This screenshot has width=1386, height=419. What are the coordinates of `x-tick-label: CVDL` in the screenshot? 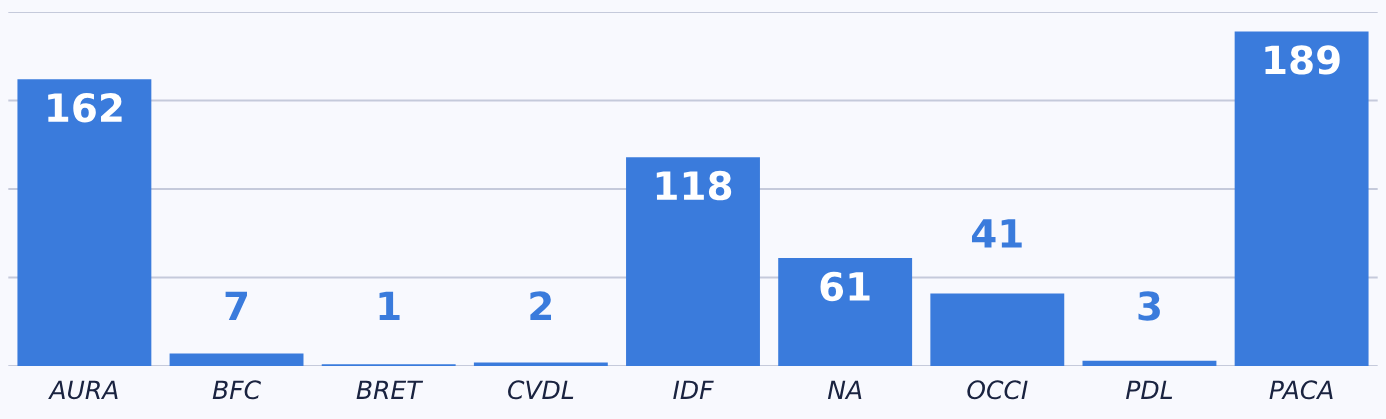 It's located at (541, 390).